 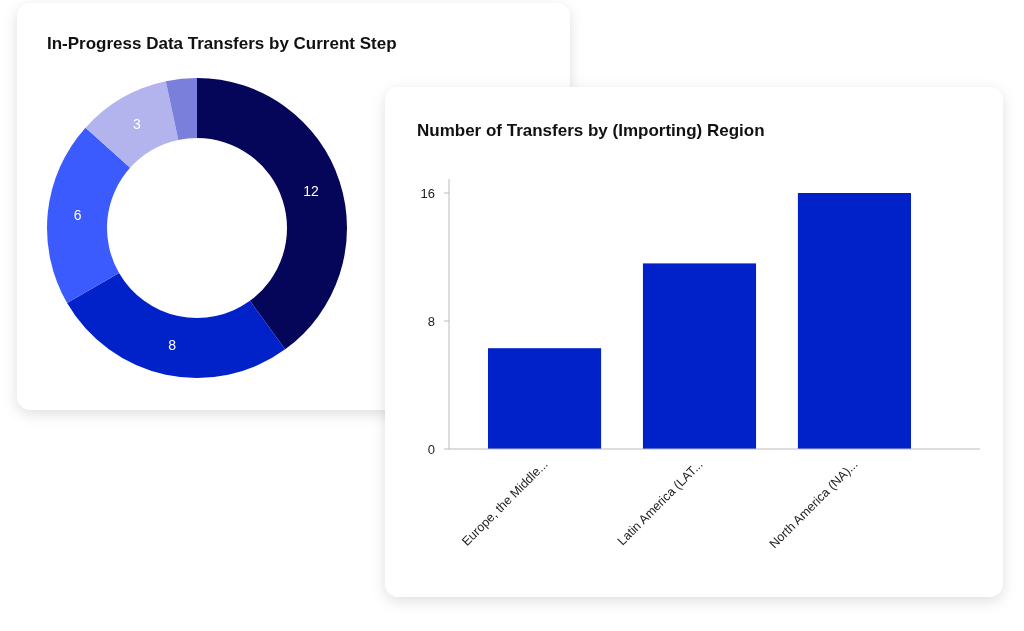 What do you see at coordinates (591, 130) in the screenshot?
I see `chart-title: Number of Transfers by (Importing) Region` at bounding box center [591, 130].